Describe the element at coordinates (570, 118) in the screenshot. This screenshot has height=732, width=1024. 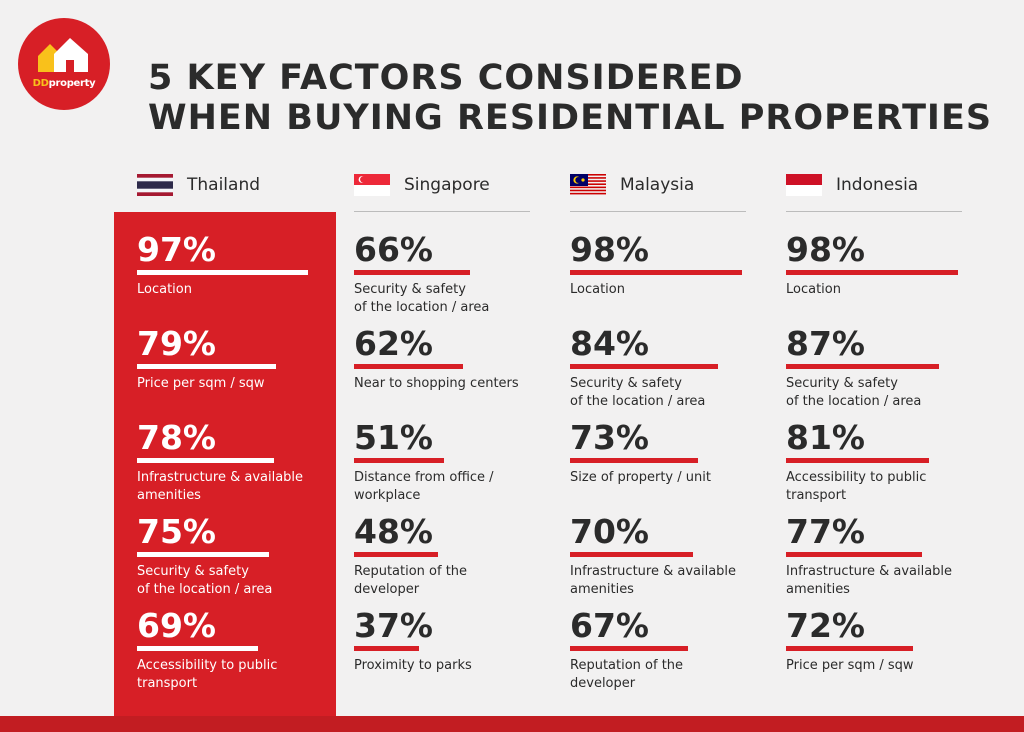
I see `title-line-2: WHEN BUYING RESIDENTIAL PROPERTIES` at that location.